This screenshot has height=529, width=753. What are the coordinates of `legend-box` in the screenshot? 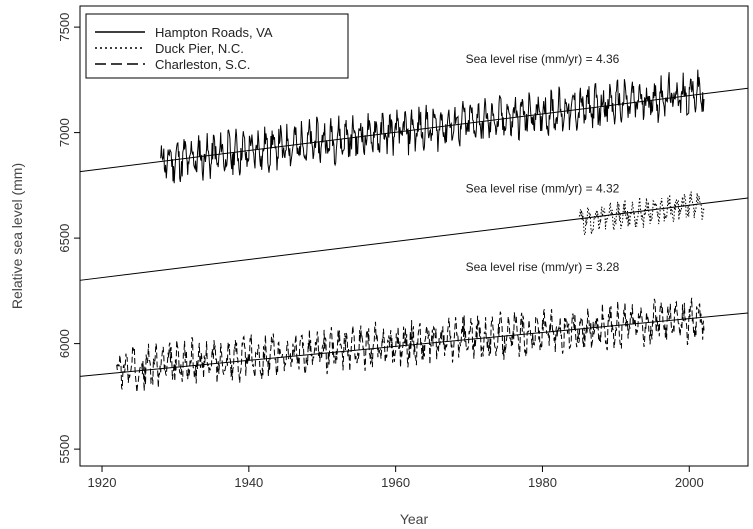 It's located at (217, 46).